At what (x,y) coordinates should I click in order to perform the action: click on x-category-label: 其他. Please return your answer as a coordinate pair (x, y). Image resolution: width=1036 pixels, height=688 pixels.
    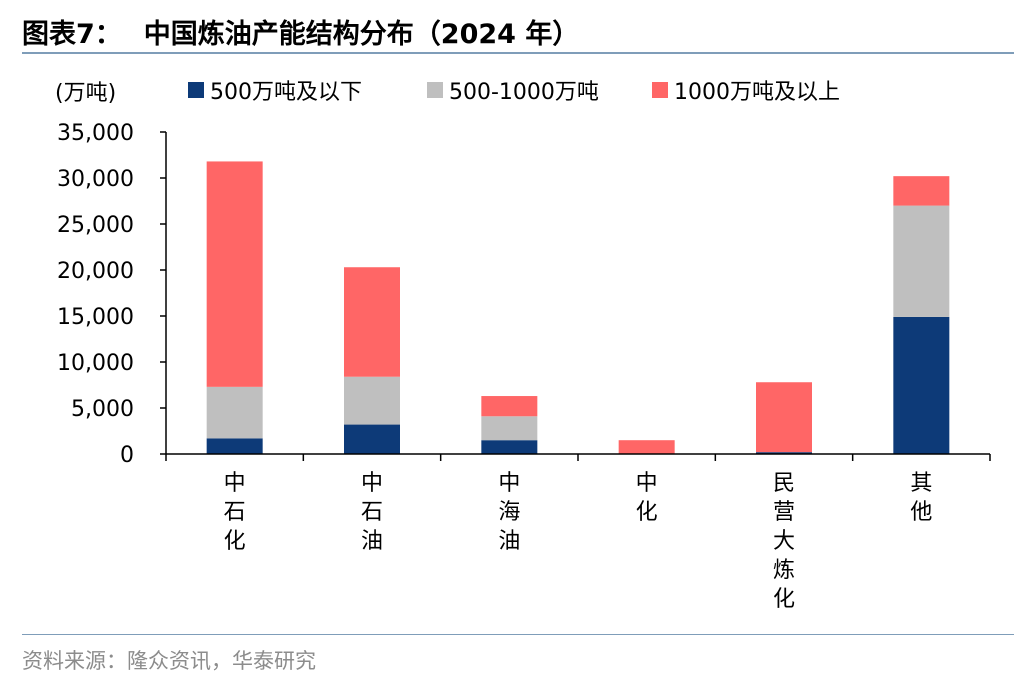
    Looking at the image, I should click on (921, 498).